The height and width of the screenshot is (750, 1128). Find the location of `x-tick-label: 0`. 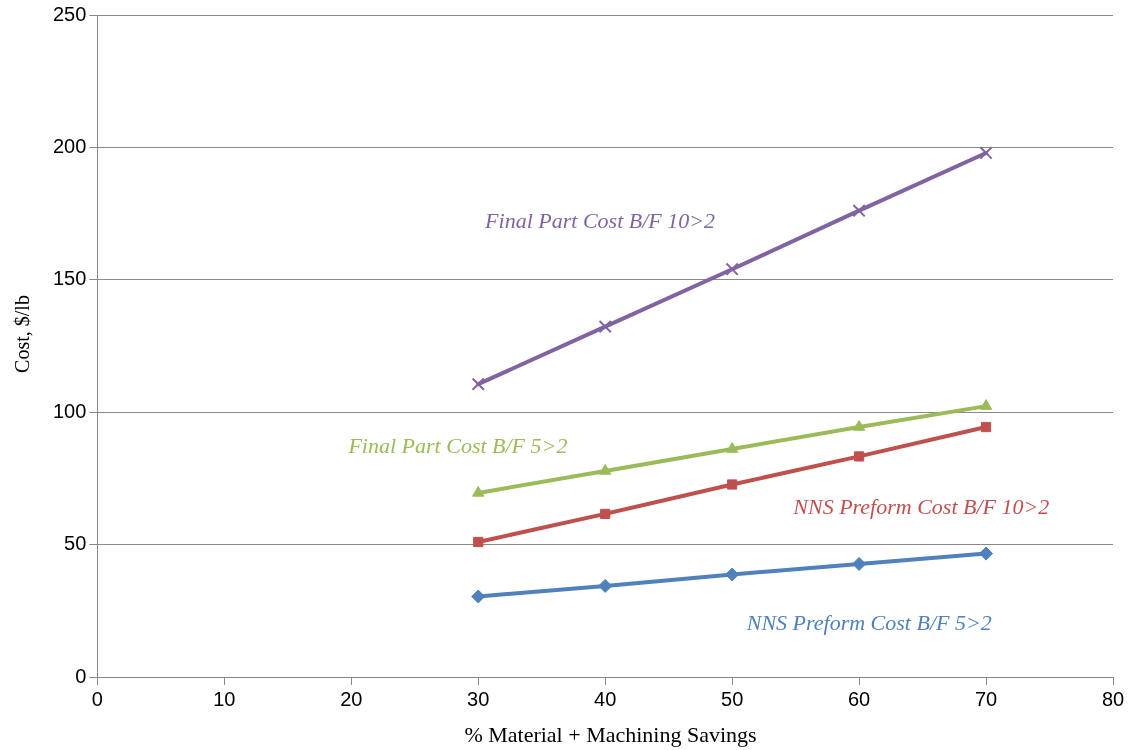

x-tick-label: 0 is located at coordinates (97, 698).